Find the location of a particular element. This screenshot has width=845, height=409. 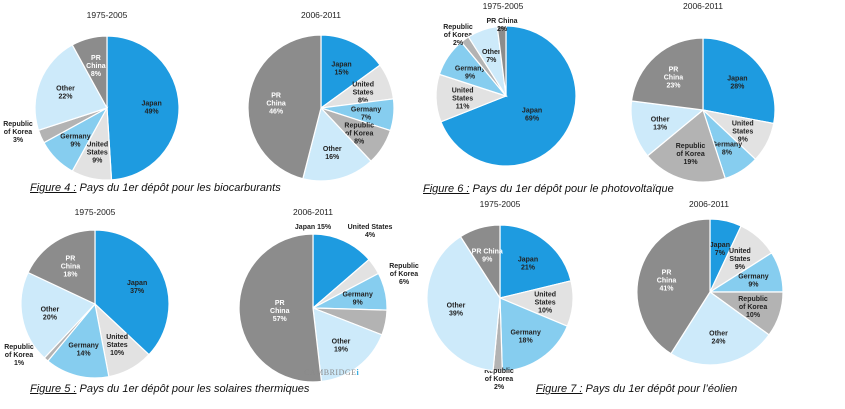

pie-label-japan: Japan 37% is located at coordinates (137, 287).